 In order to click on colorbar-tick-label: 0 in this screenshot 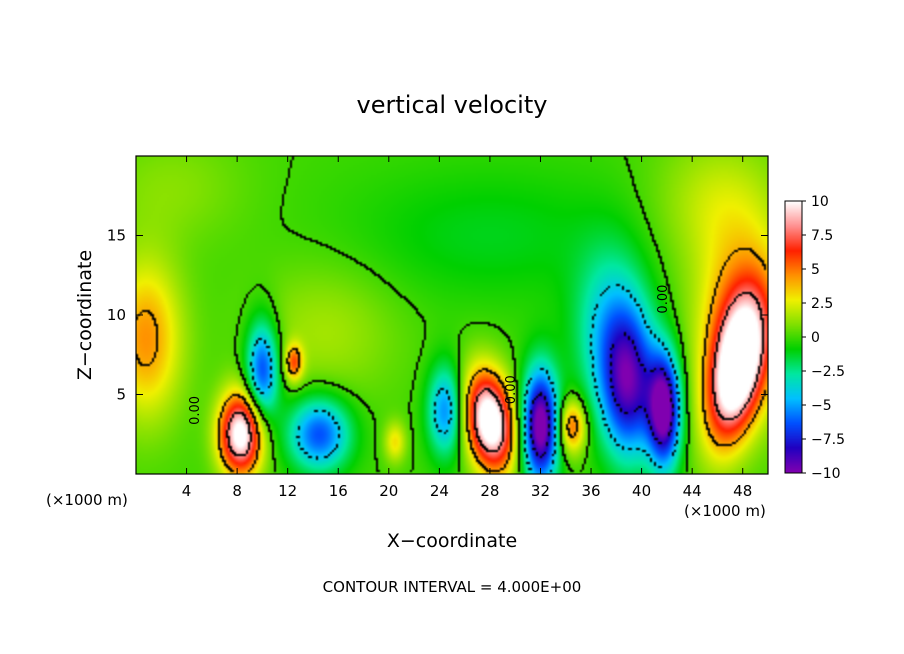, I will do `click(815, 338)`.